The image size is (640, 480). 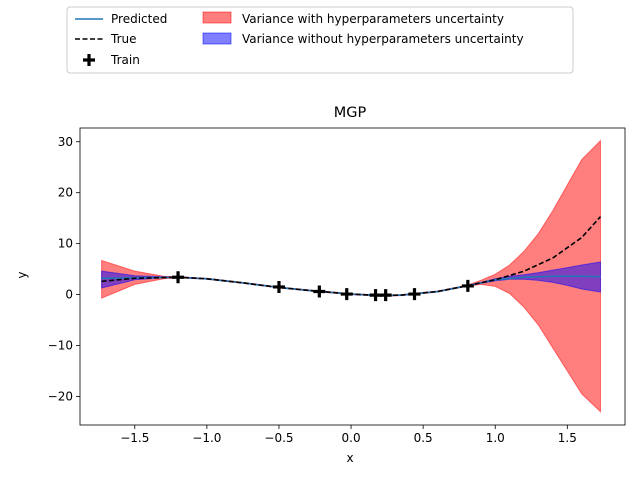 I want to click on x-tick-label: 0.0, so click(x=351, y=438).